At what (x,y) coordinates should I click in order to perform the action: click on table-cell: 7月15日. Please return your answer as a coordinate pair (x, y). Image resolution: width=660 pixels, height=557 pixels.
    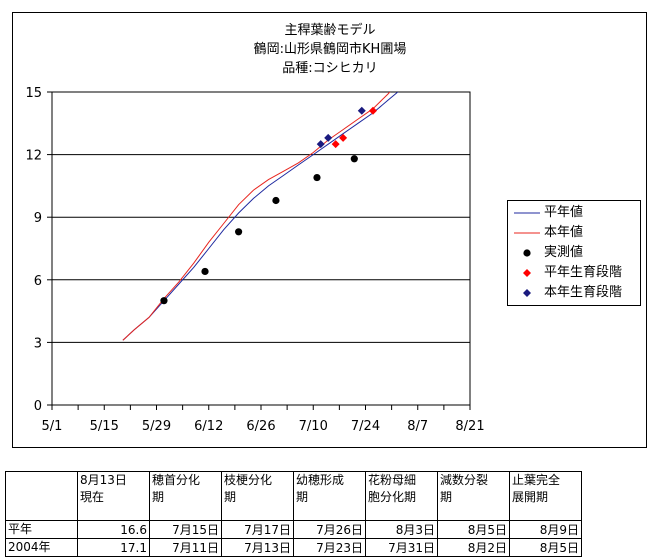
    Looking at the image, I should click on (185, 529).